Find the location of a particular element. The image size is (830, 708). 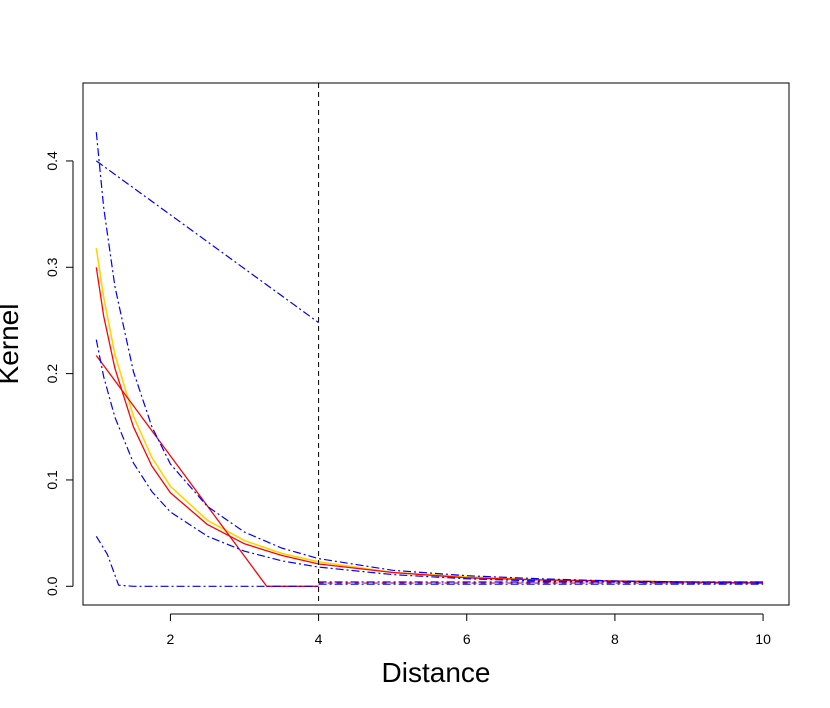

x-axis-title: Distance is located at coordinates (436, 672).